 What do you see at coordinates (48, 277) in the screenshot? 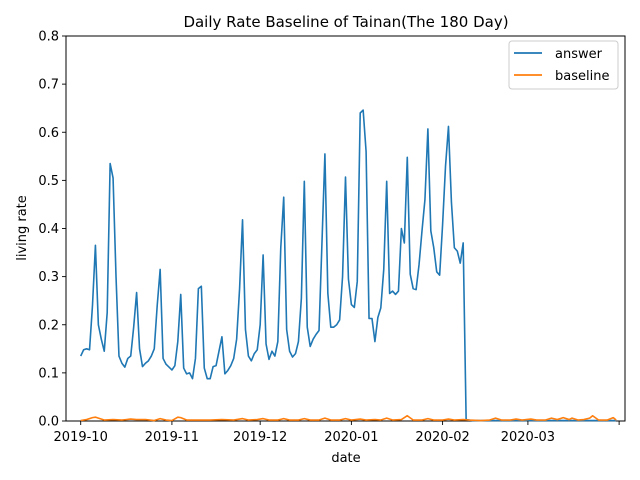
I see `y-tick-label: 0.3` at bounding box center [48, 277].